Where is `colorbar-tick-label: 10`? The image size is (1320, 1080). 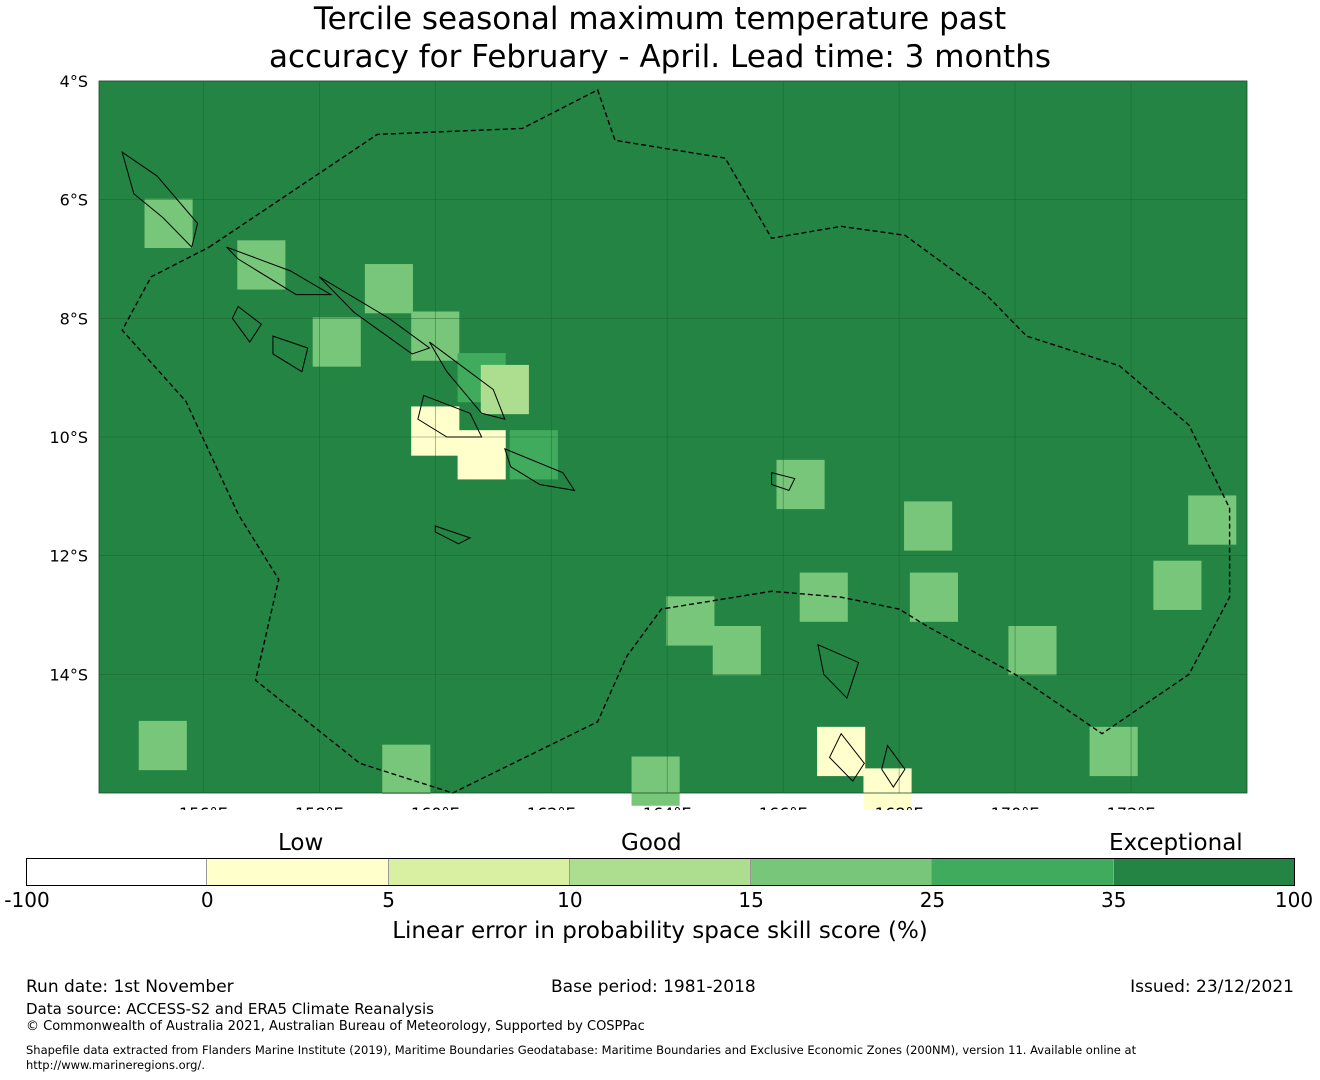 colorbar-tick-label: 10 is located at coordinates (570, 900).